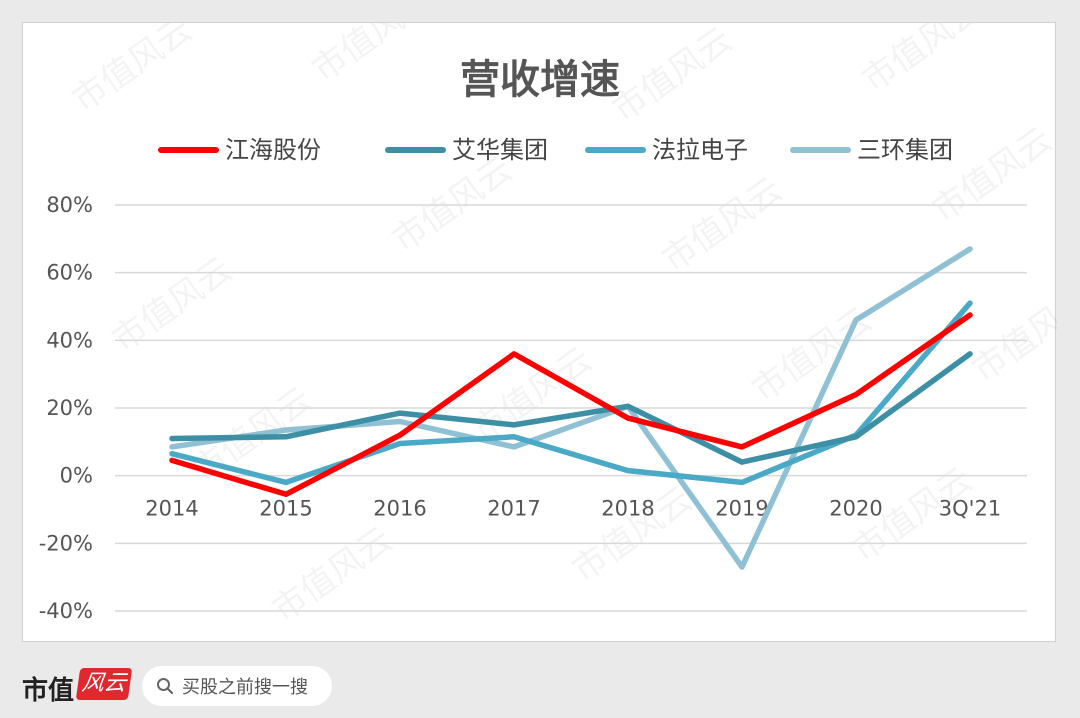  Describe the element at coordinates (76, 476) in the screenshot. I see `y-tick-label: 0%` at that location.